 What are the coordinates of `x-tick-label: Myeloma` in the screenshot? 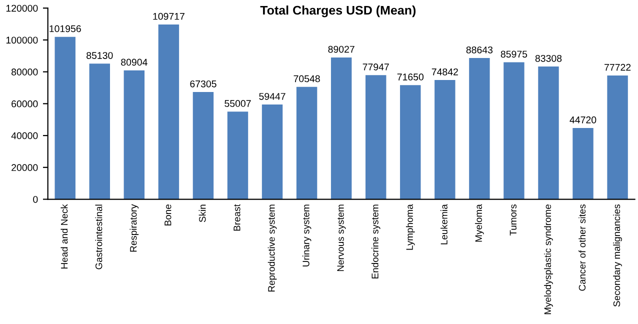 It's located at (479, 223).